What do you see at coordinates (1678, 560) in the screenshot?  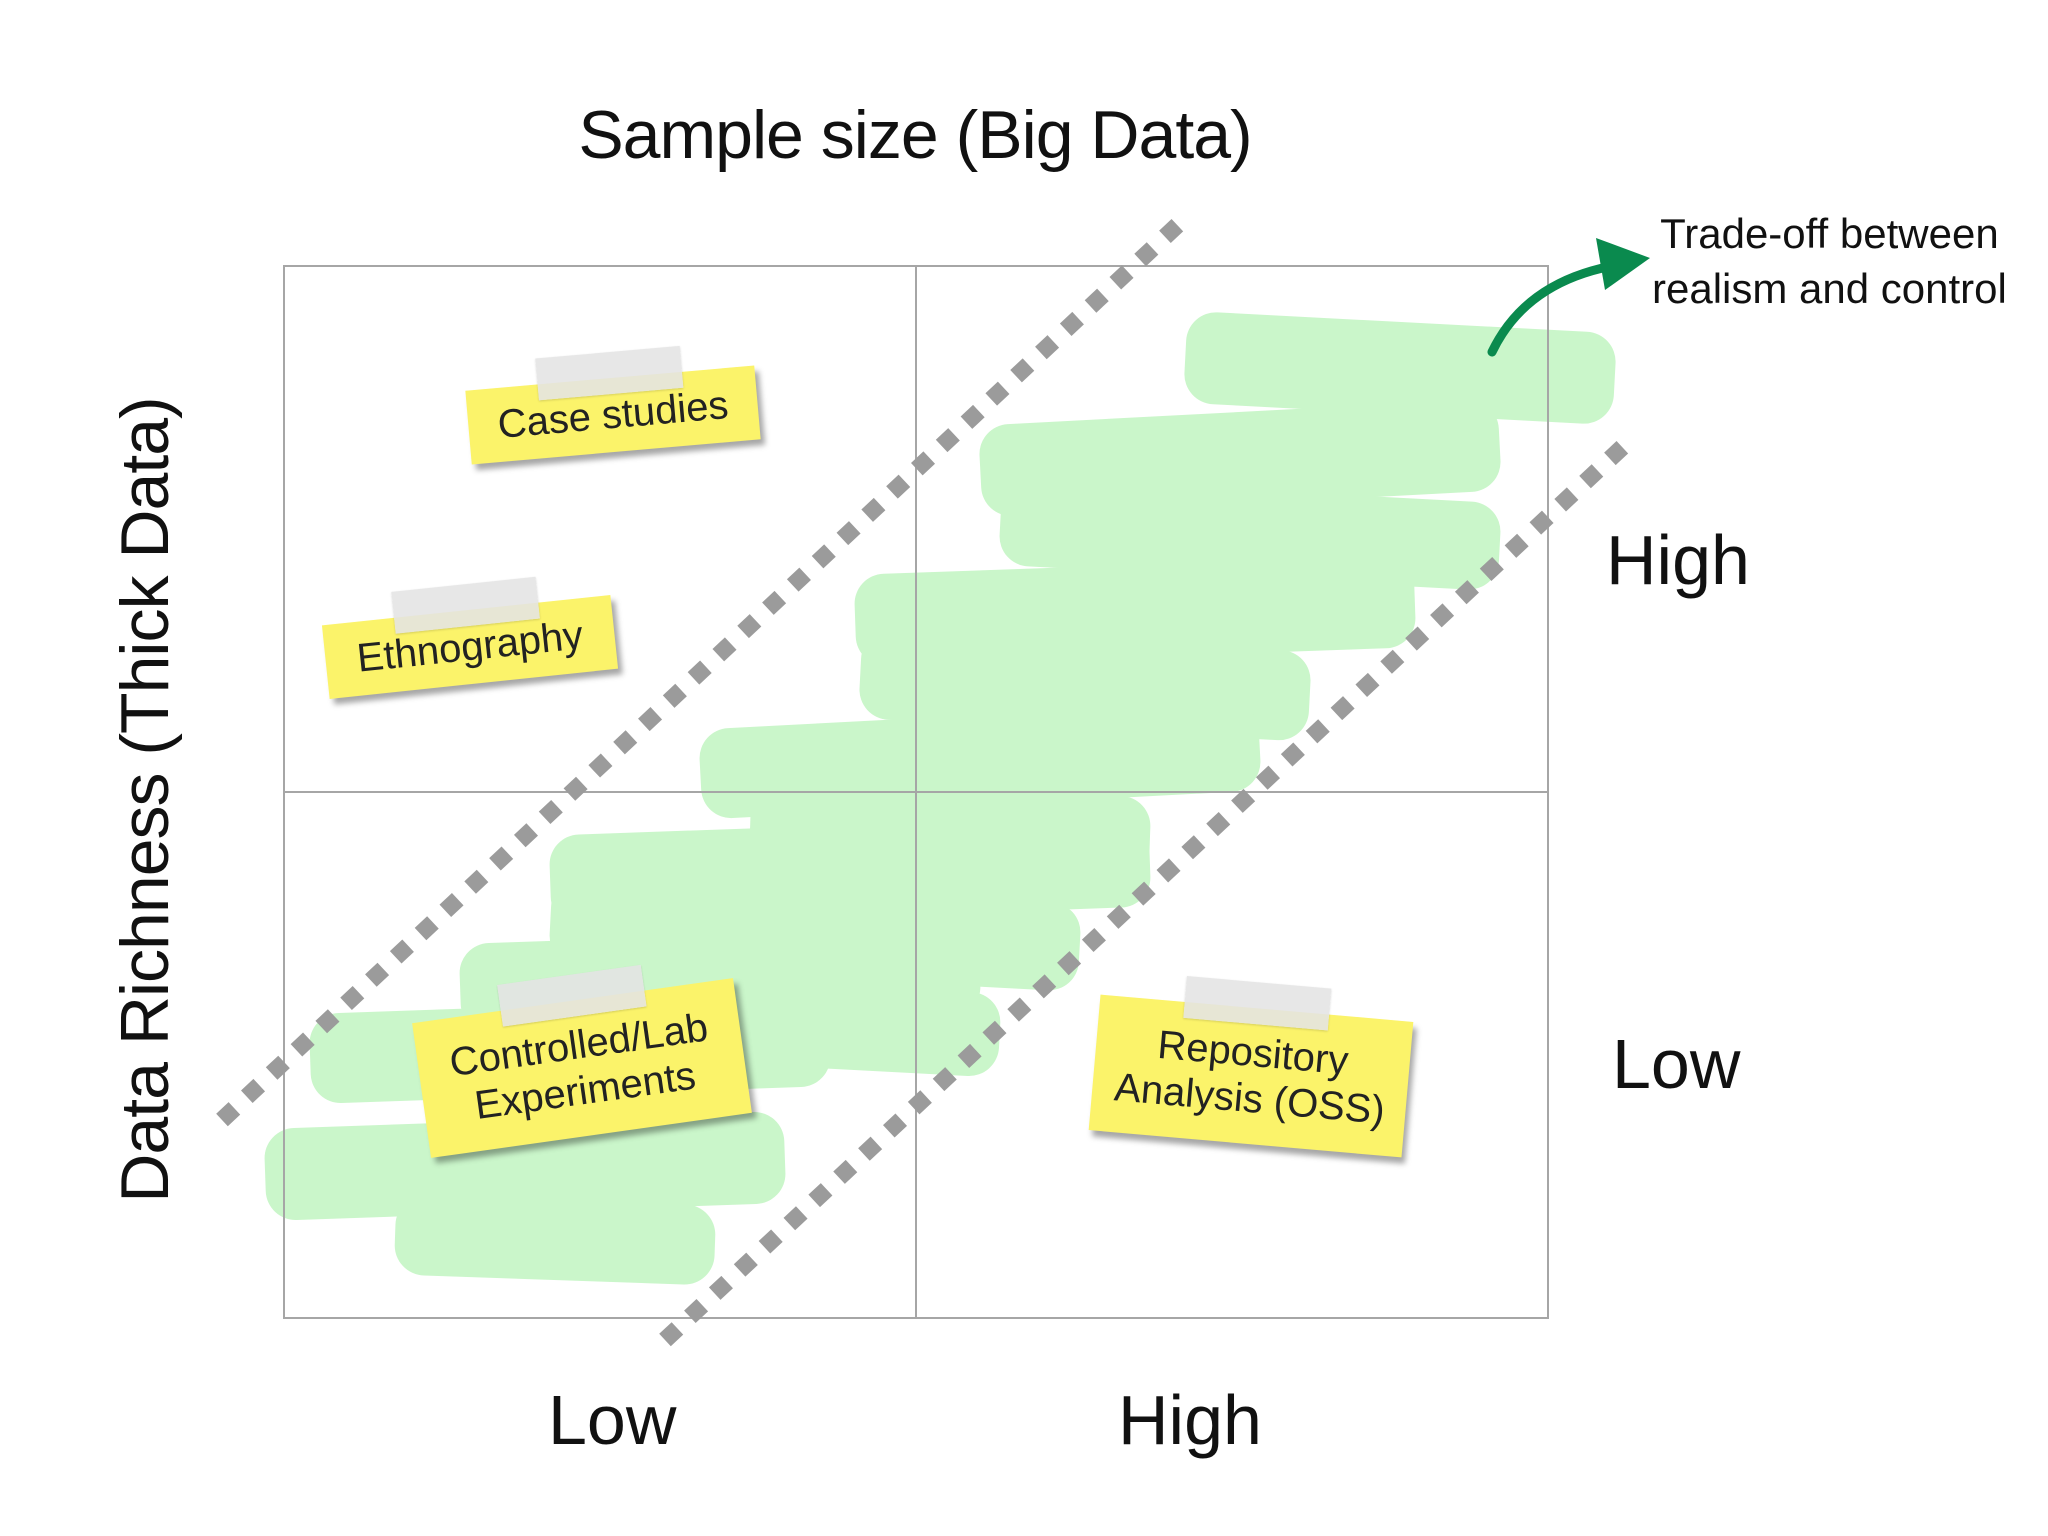 I see `y-axis-high-label: High` at bounding box center [1678, 560].